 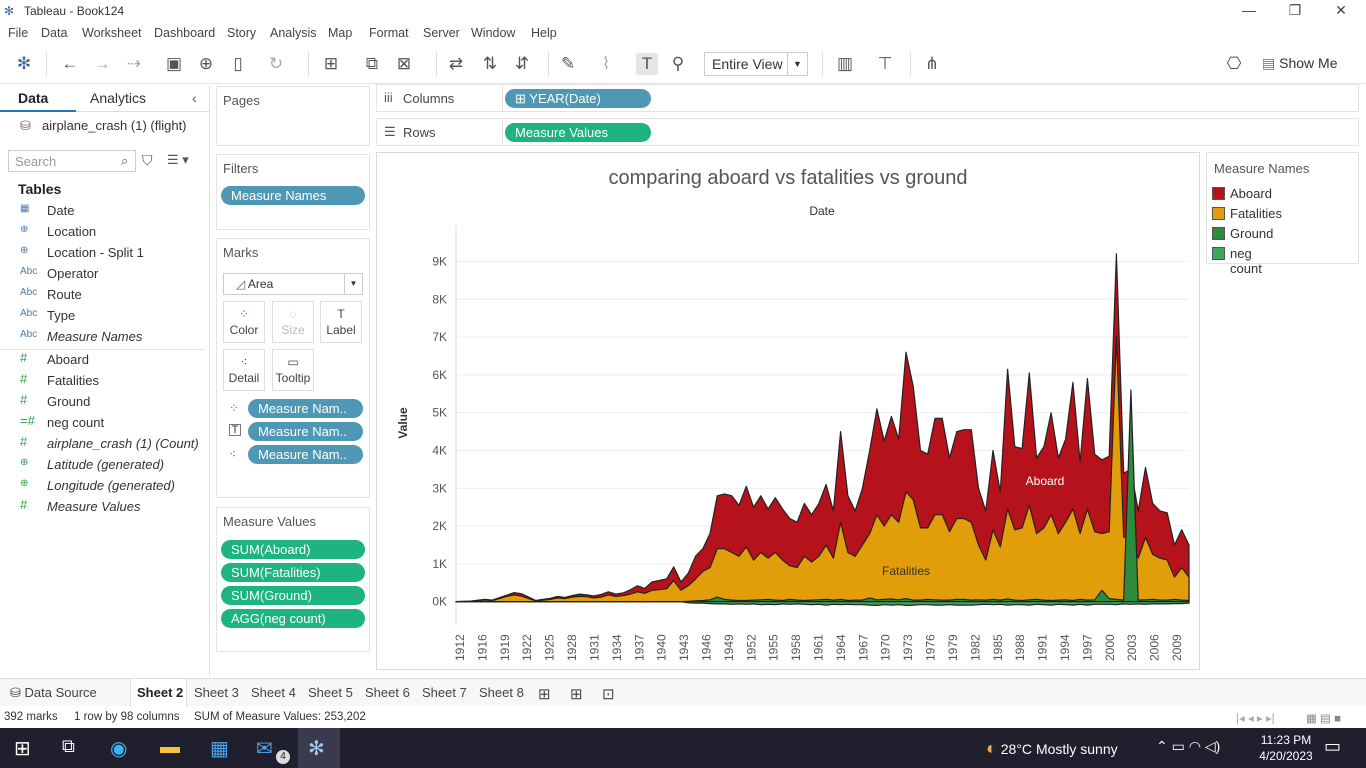 I want to click on redo-icon: →, so click(x=102, y=63).